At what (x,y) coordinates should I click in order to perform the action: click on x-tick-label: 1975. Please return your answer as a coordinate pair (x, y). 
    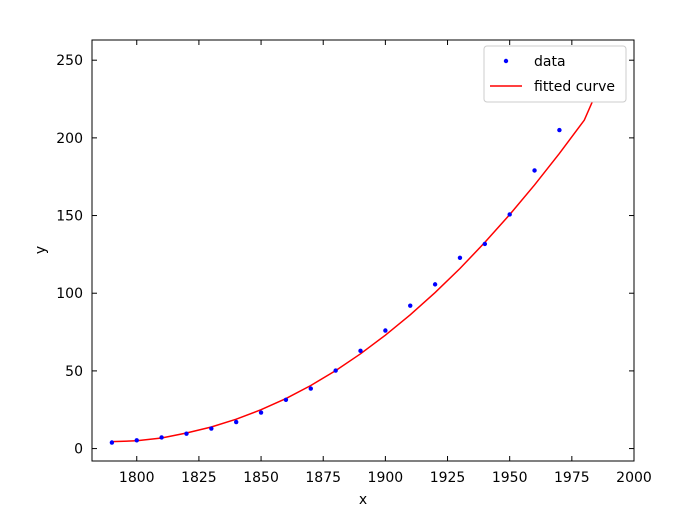
    Looking at the image, I should click on (572, 478).